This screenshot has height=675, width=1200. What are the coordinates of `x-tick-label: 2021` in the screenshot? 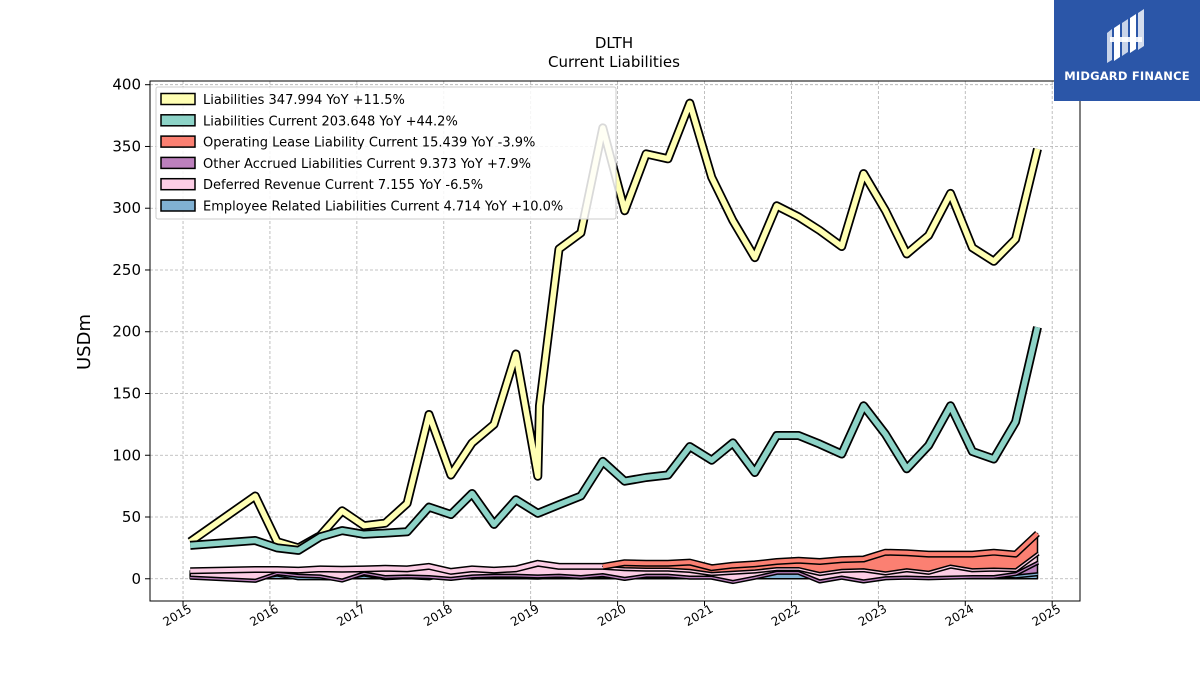 It's located at (698, 615).